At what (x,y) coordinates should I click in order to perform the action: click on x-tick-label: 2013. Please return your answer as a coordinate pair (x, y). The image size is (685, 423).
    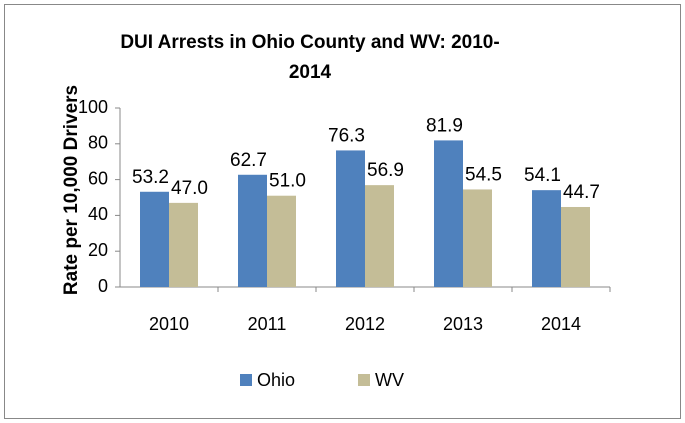
    Looking at the image, I should click on (463, 324).